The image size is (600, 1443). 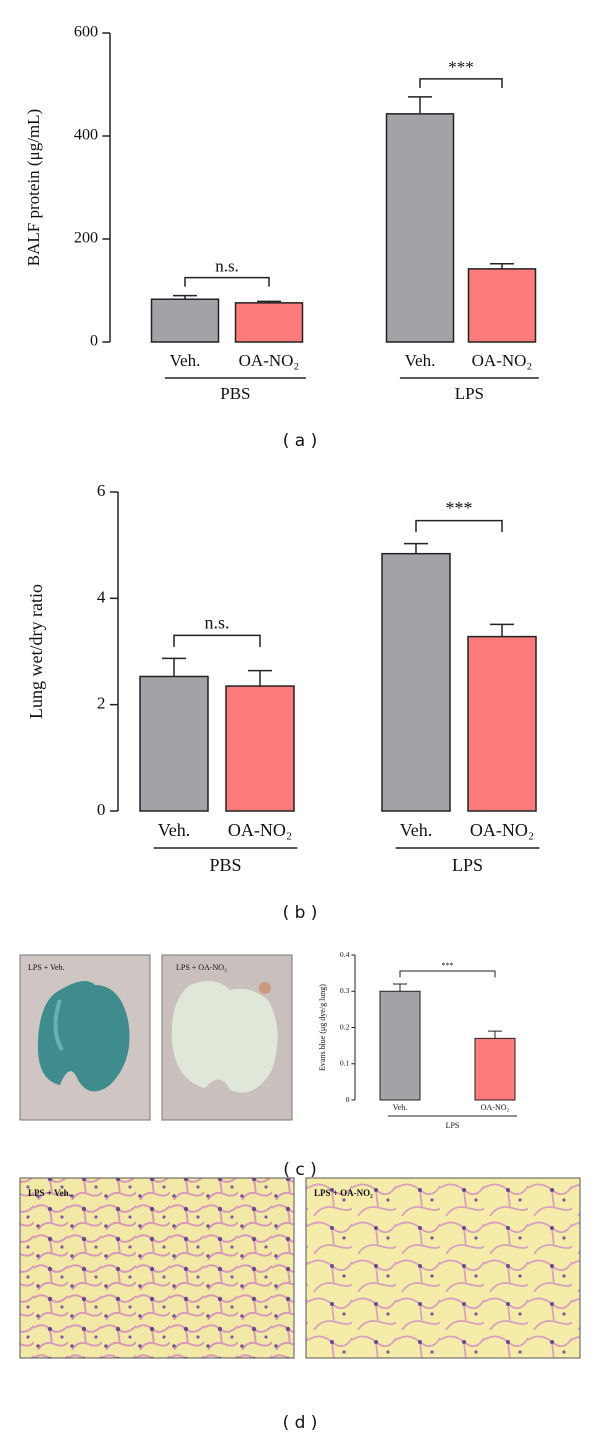 What do you see at coordinates (300, 441) in the screenshot?
I see `panel-label: ( a )` at bounding box center [300, 441].